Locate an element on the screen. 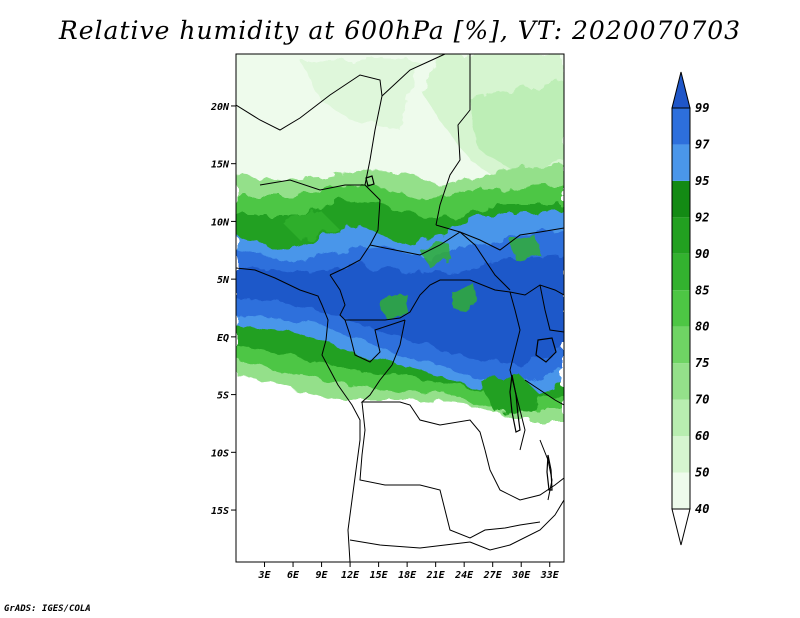 The height and width of the screenshot is (618, 800). lat-label: 20N is located at coordinates (220, 107).